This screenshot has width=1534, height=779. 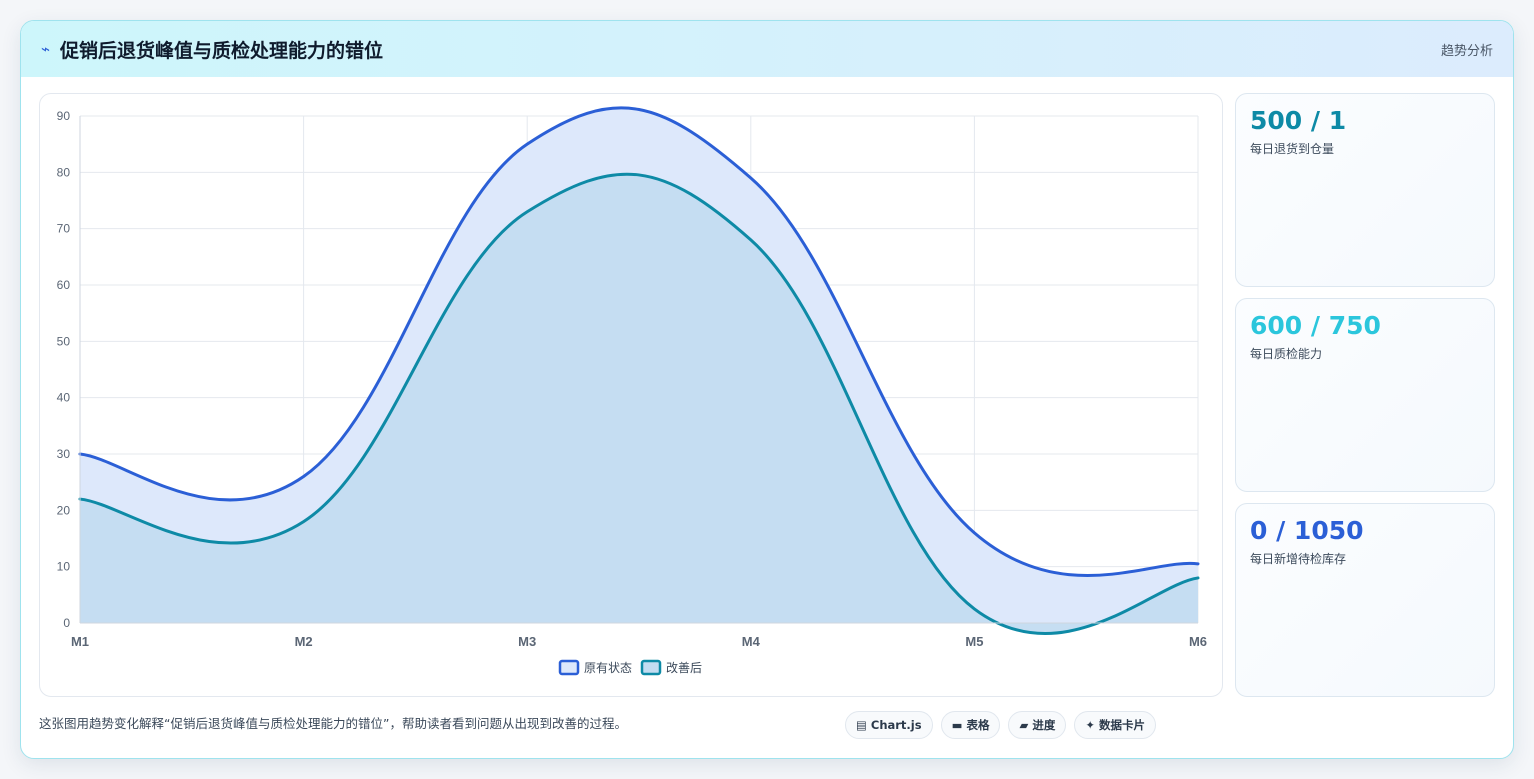 I want to click on stat-label: 每日质检能力, so click(x=1286, y=354).